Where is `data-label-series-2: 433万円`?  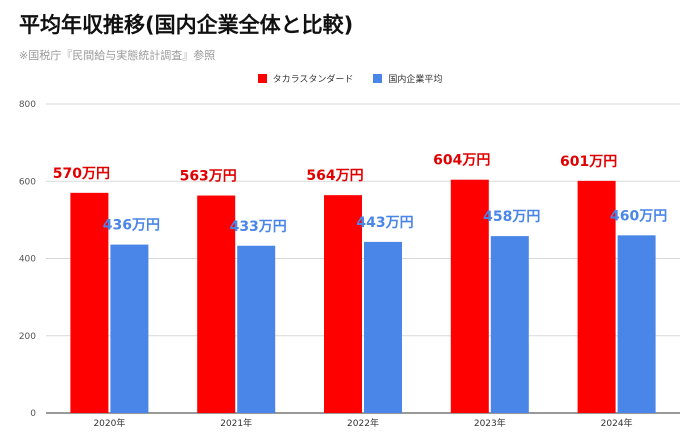
data-label-series-2: 433万円 is located at coordinates (258, 227).